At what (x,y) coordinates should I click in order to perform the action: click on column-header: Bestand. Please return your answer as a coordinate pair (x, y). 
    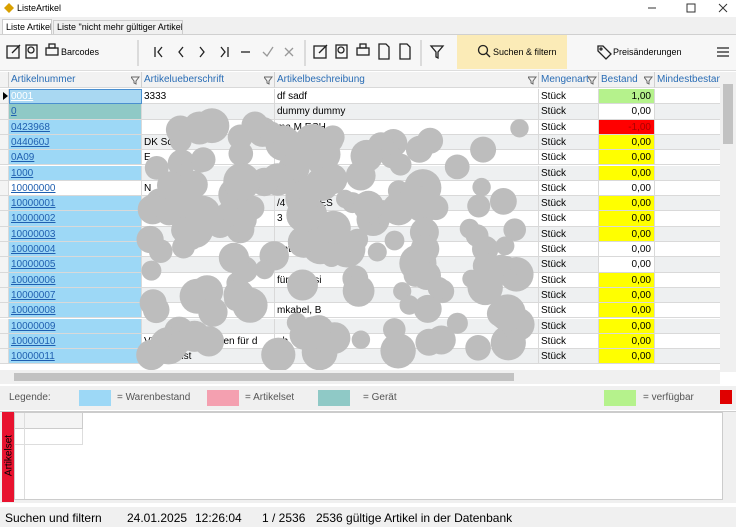
    Looking at the image, I should click on (627, 80).